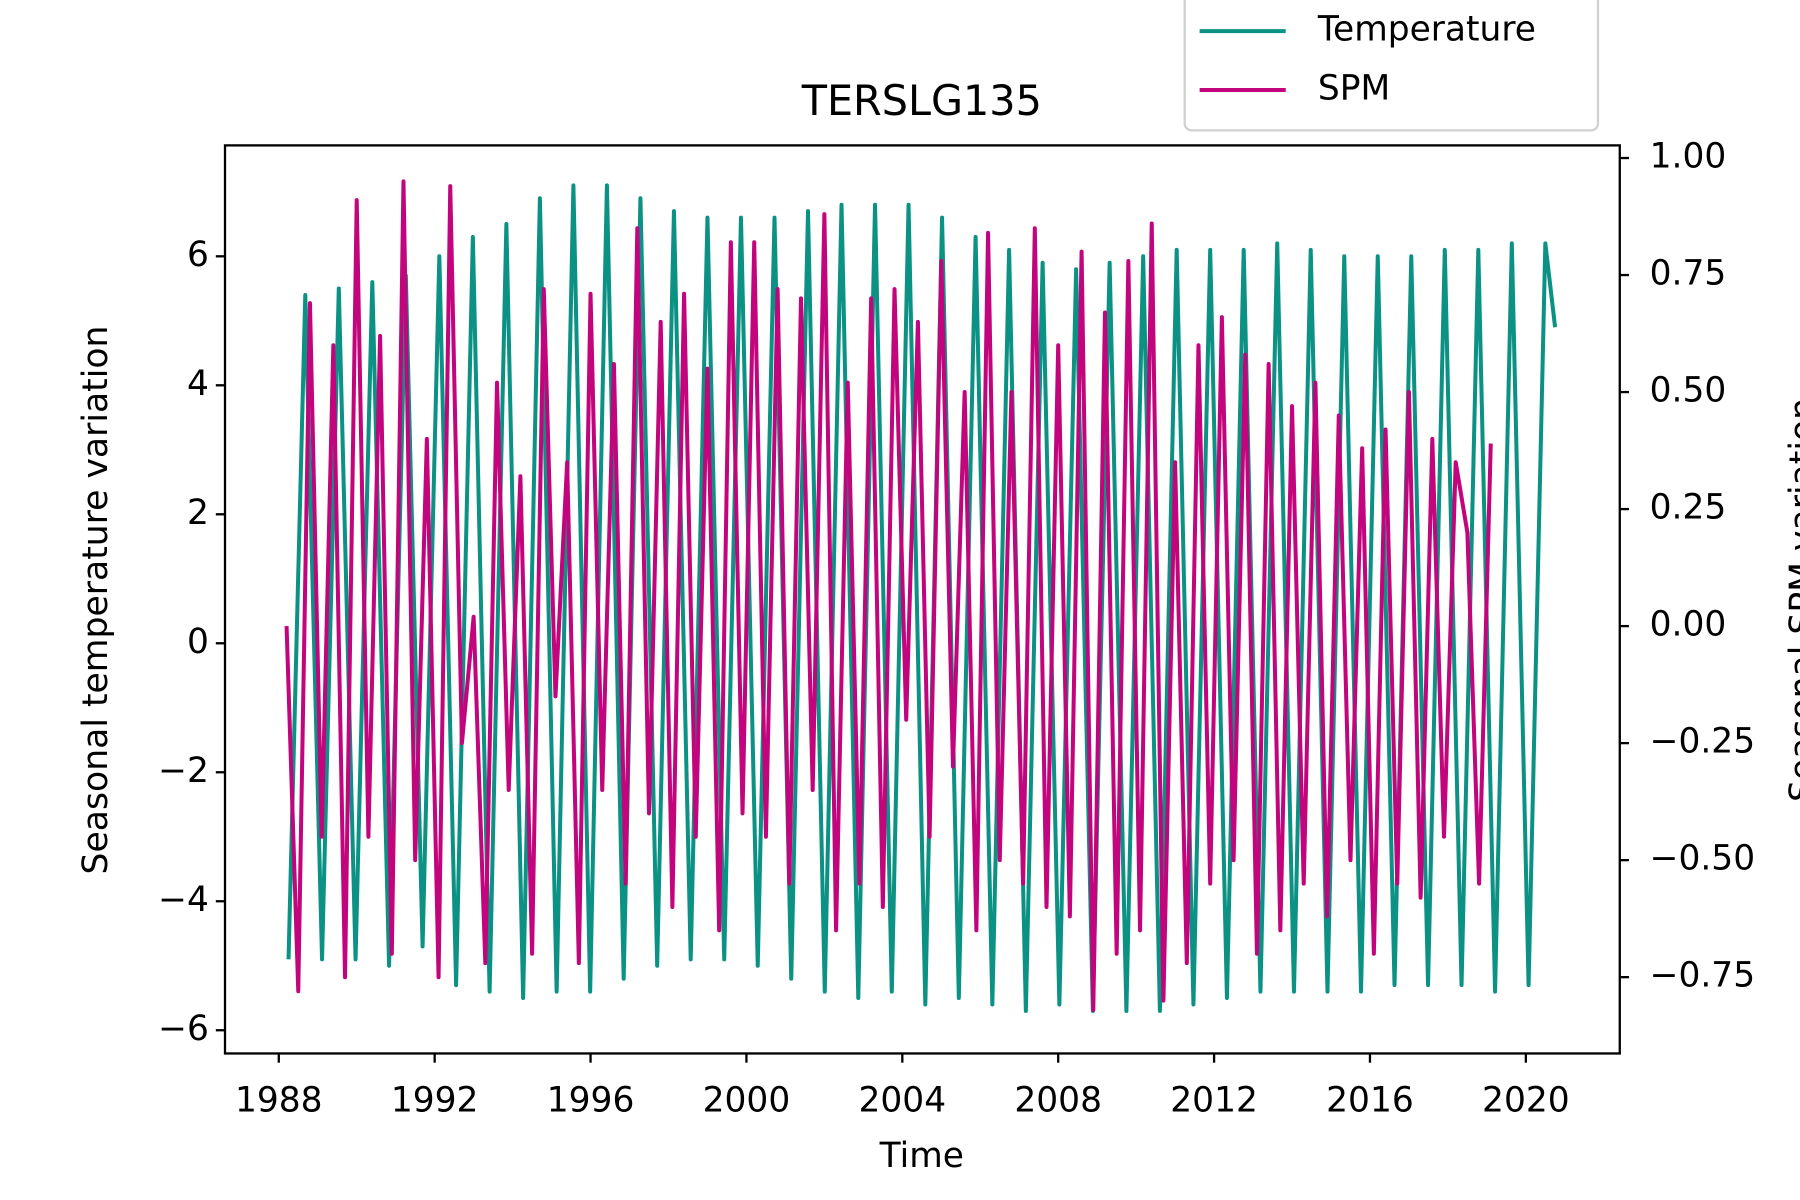  What do you see at coordinates (1703, 976) in the screenshot?
I see `y2-tick-label: −0.75` at bounding box center [1703, 976].